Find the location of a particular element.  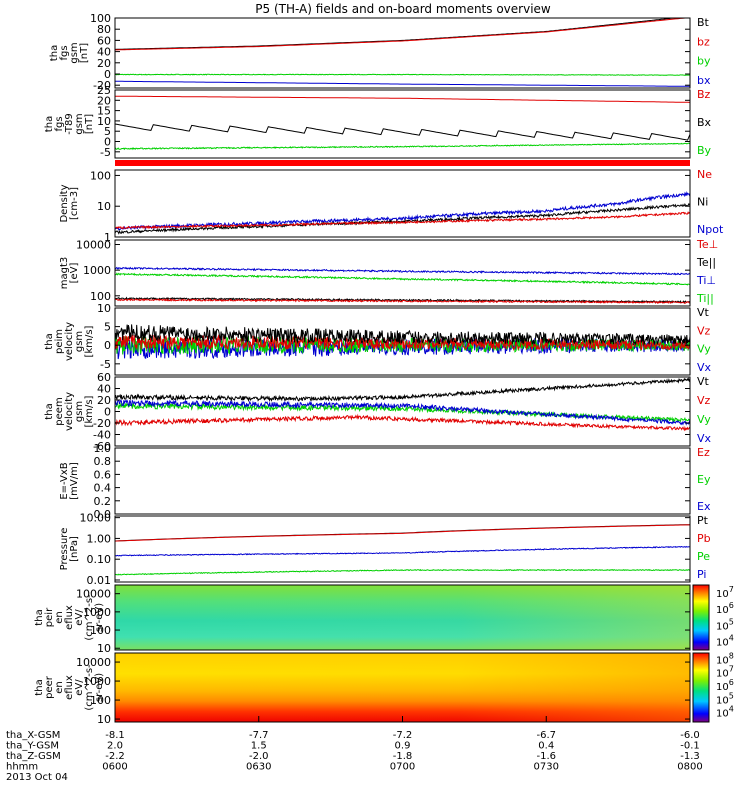

y-axis-label-efield: E=-VxB[mV/m] is located at coordinates (69, 481).